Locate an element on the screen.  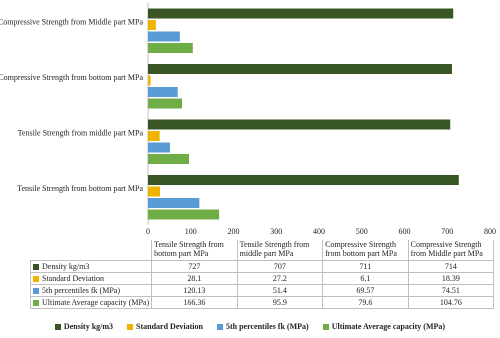
x-tick-label: 400 is located at coordinates (319, 231).